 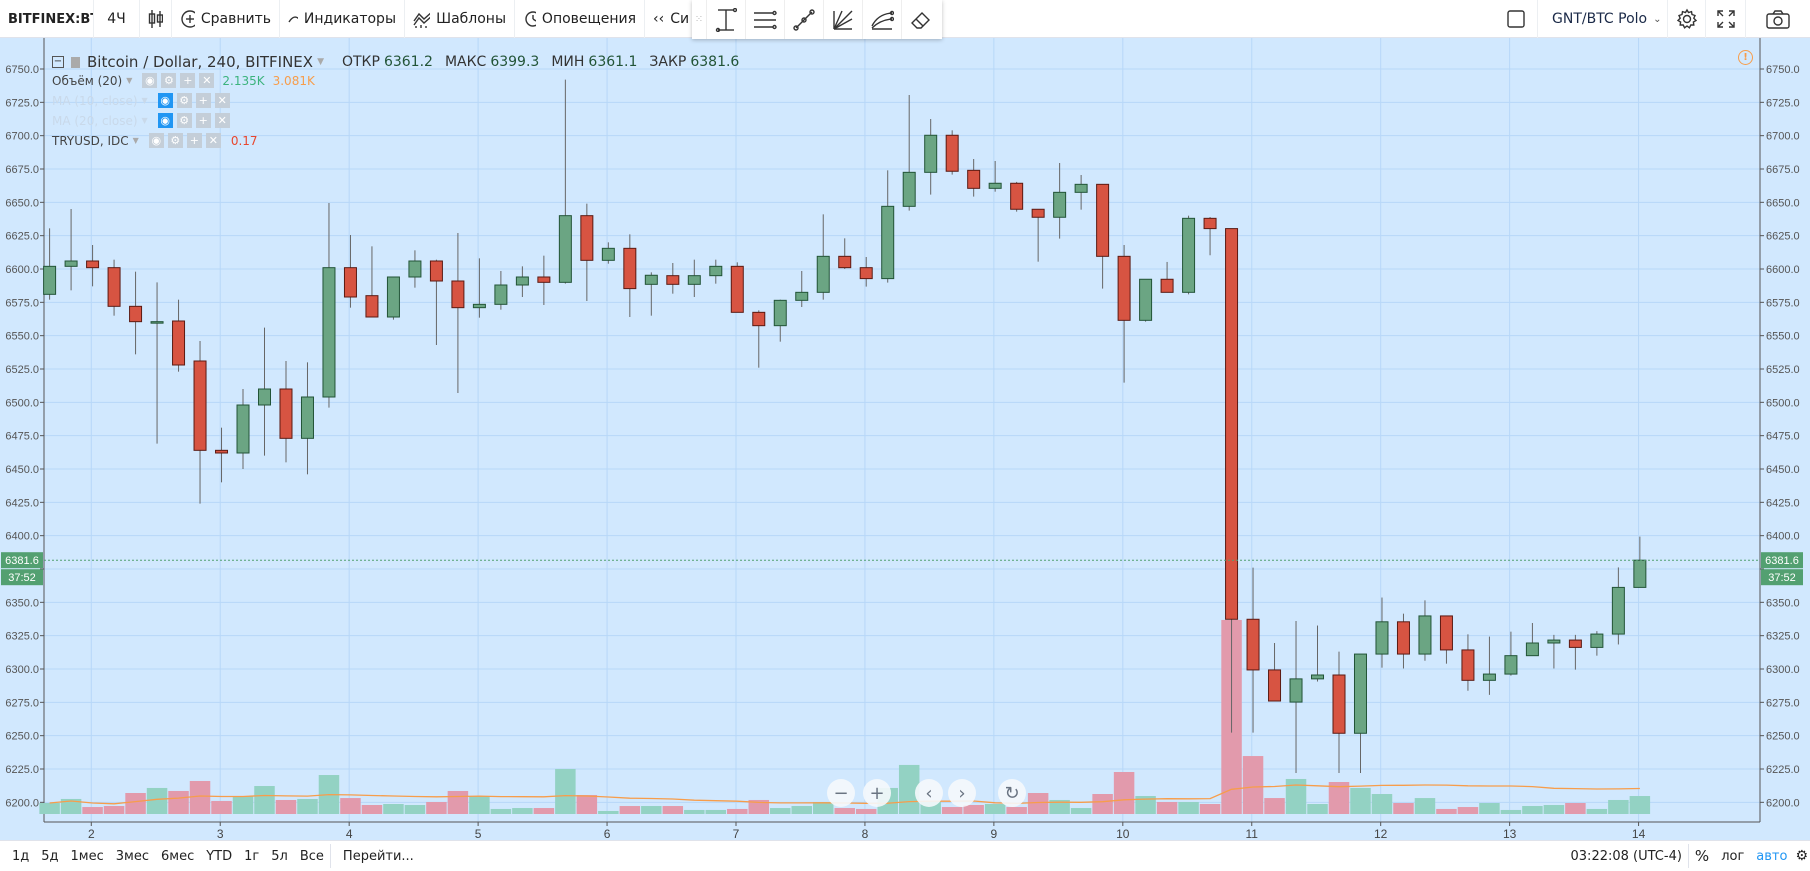 I want to click on reset-chart-button: ↻, so click(x=1012, y=793).